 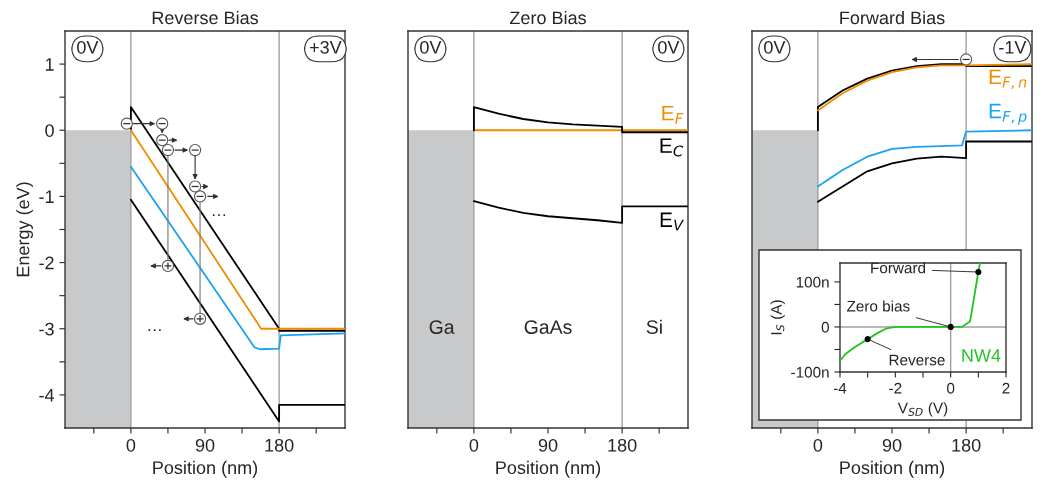 What do you see at coordinates (895, 388) in the screenshot?
I see `x-tick-label: -2` at bounding box center [895, 388].